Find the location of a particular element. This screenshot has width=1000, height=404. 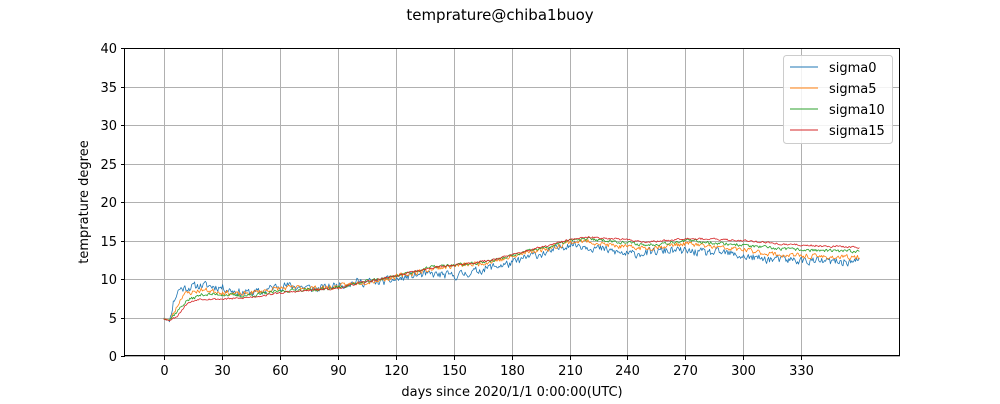

chart-title: temprature@chiba1buoy is located at coordinates (499, 15).